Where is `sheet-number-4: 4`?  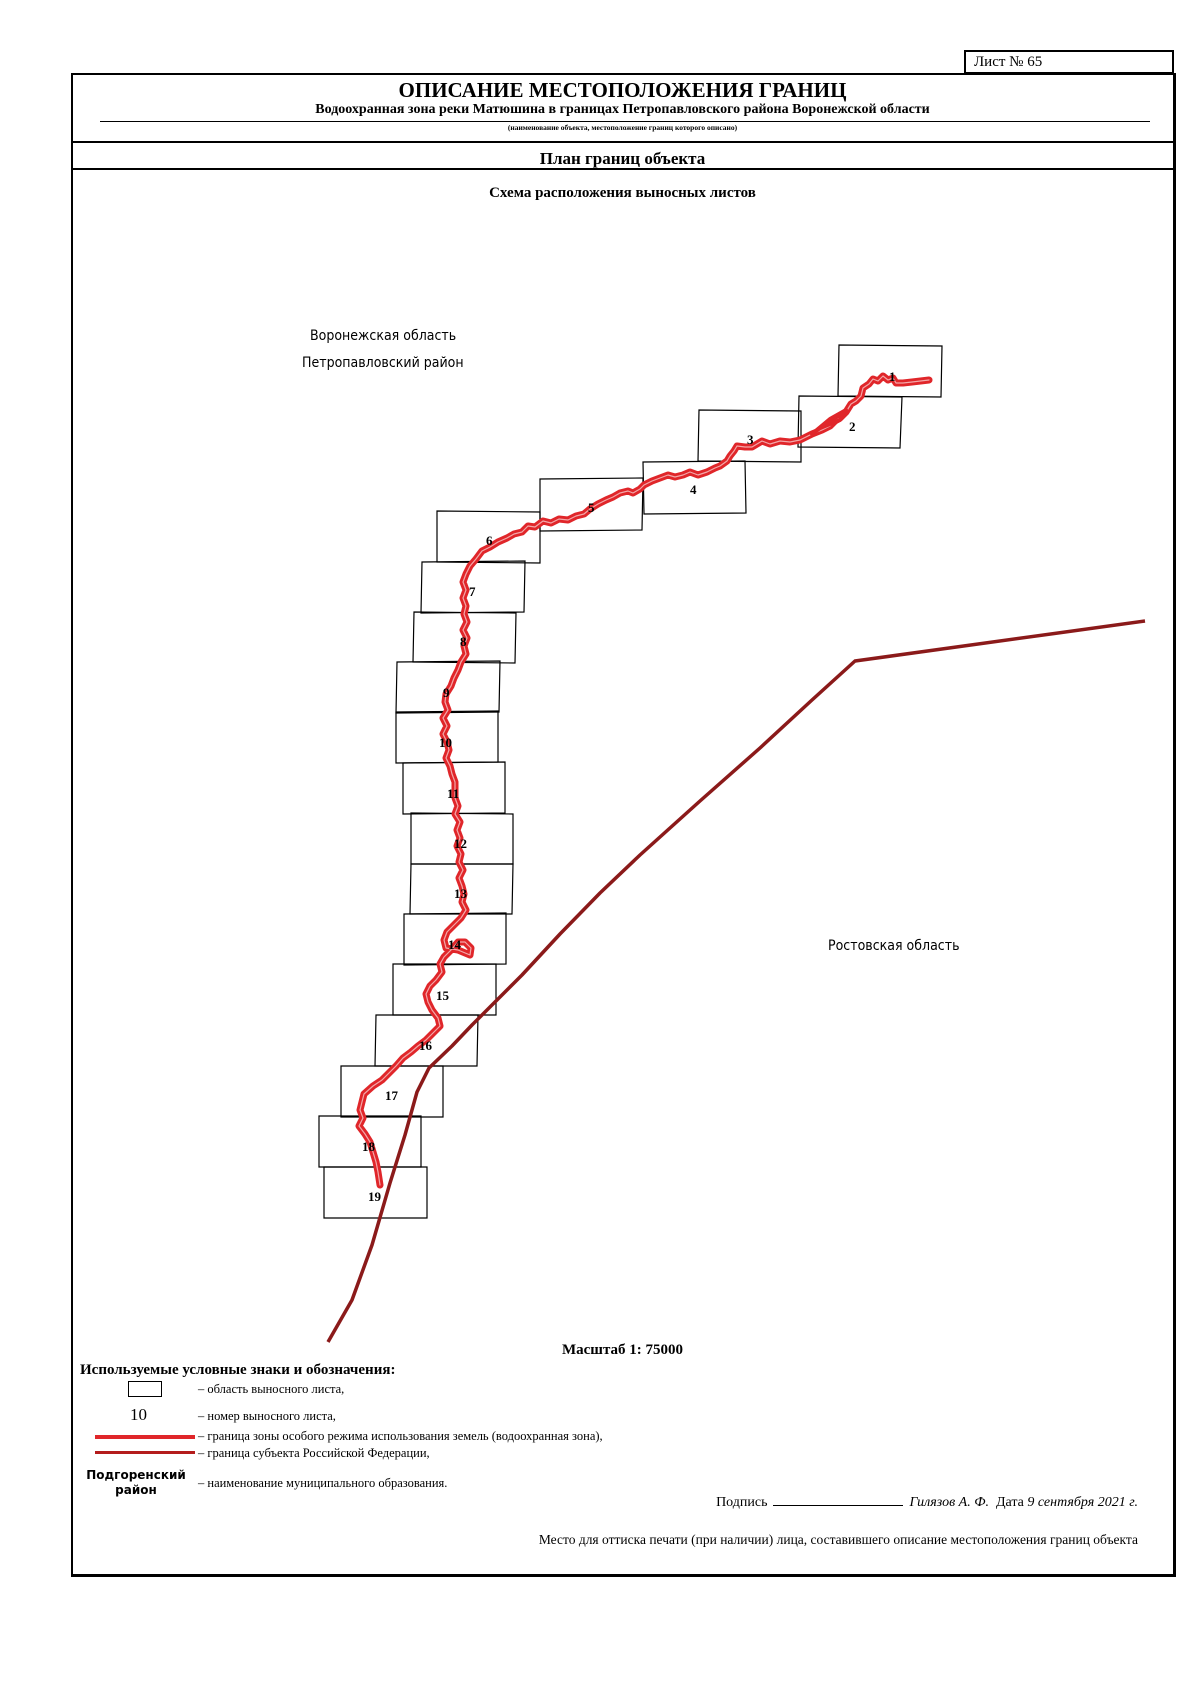
sheet-number-4: 4 is located at coordinates (693, 489).